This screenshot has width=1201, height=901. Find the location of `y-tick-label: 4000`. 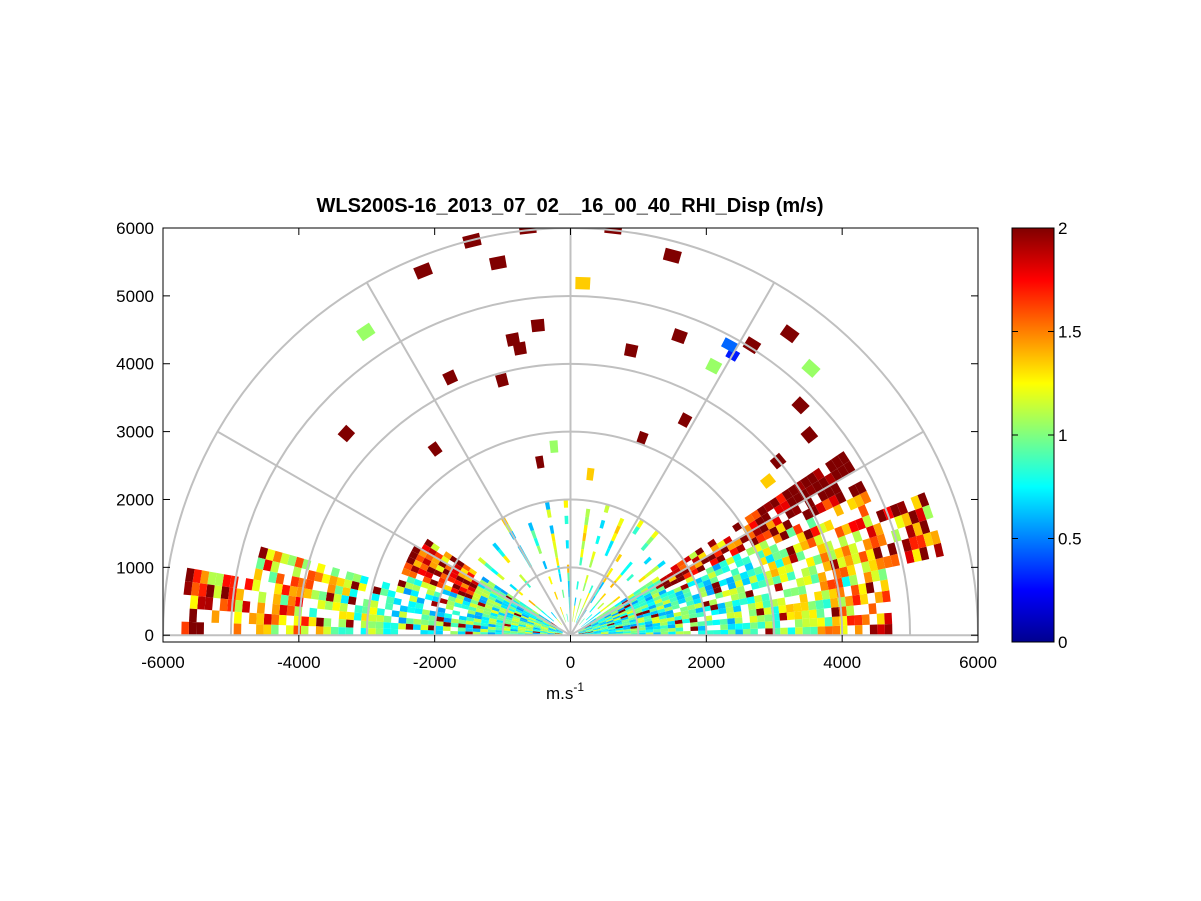

y-tick-label: 4000 is located at coordinates (135, 364).